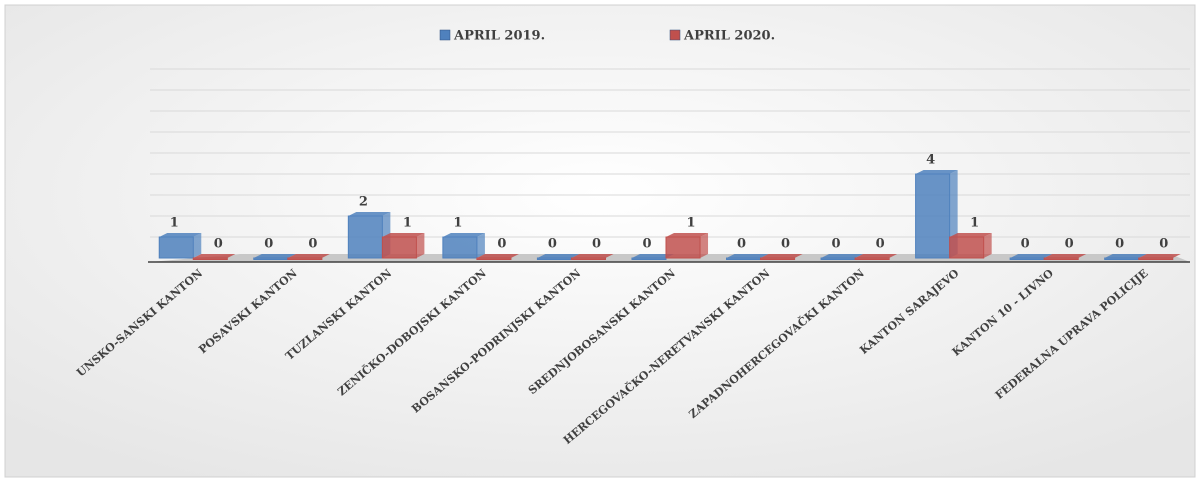 The width and height of the screenshot is (1201, 481). I want to click on value-label: 2, so click(363, 202).